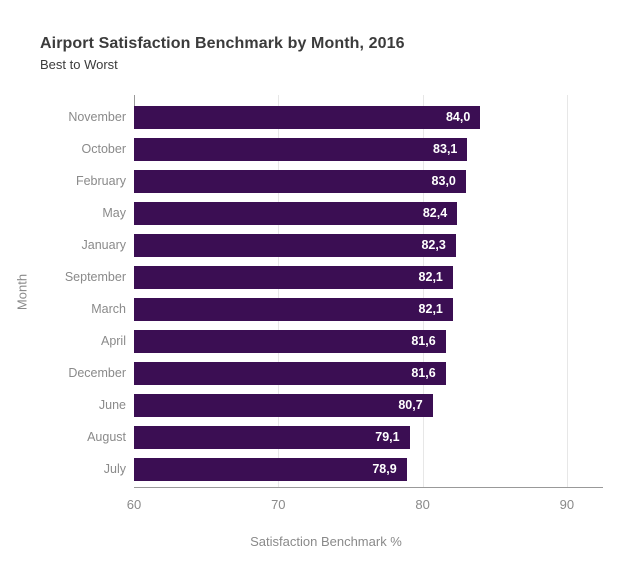 This screenshot has height=570, width=626. Describe the element at coordinates (422, 504) in the screenshot. I see `x-tick-label-80: 80` at that location.